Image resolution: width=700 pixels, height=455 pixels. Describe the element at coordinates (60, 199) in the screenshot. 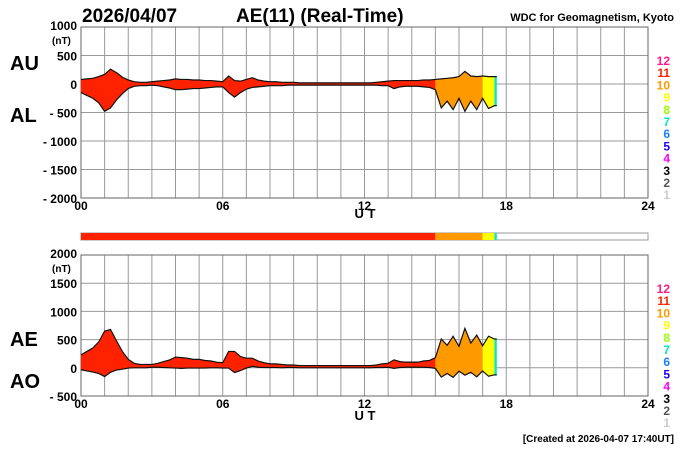

I see `y-tick-label: - 2000` at that location.